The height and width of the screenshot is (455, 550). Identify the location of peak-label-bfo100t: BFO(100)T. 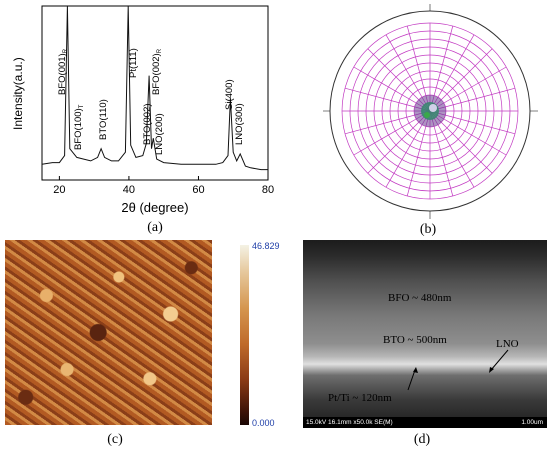
(79, 127).